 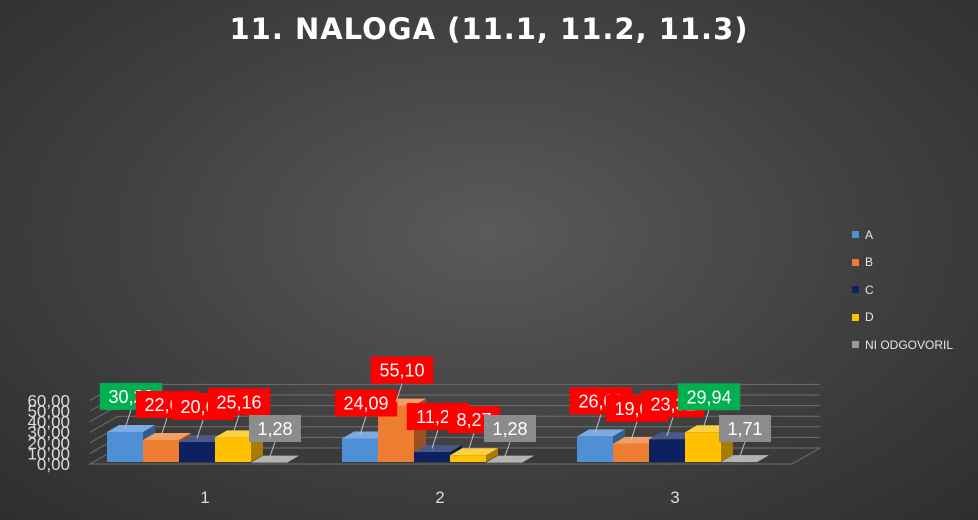 I want to click on y-tick-label: 10,00, so click(x=48, y=453).